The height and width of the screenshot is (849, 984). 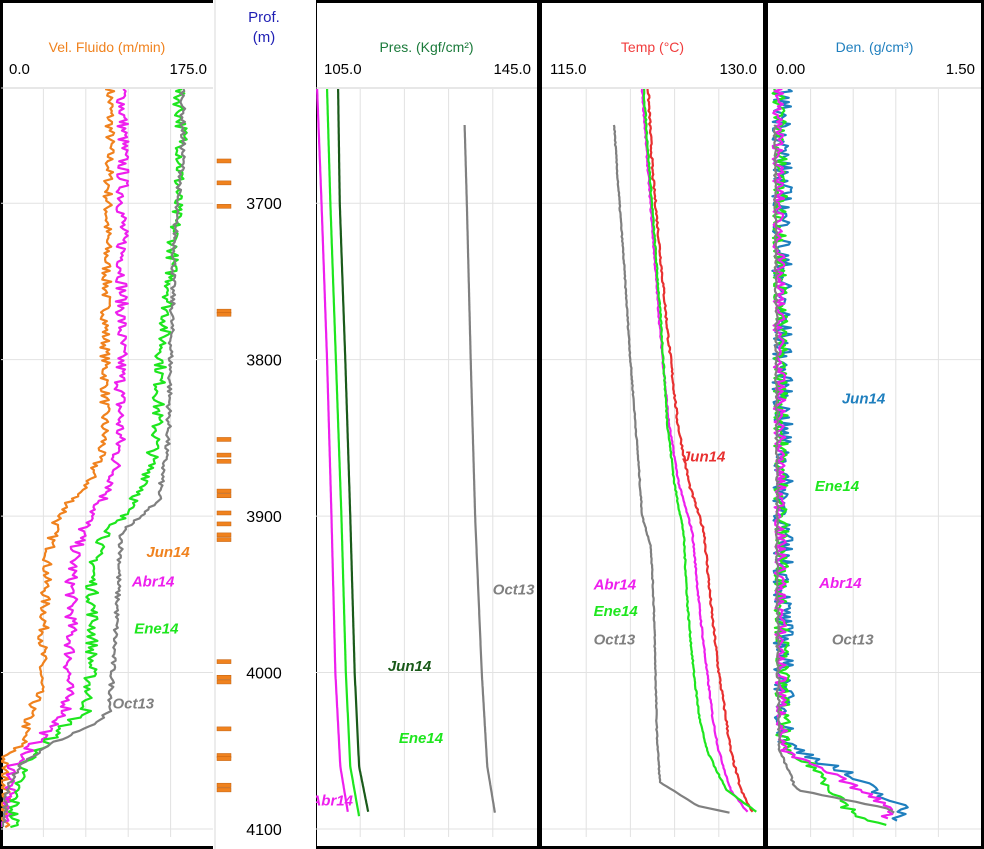 What do you see at coordinates (960, 69) in the screenshot?
I see `x-max-label: 1.50` at bounding box center [960, 69].